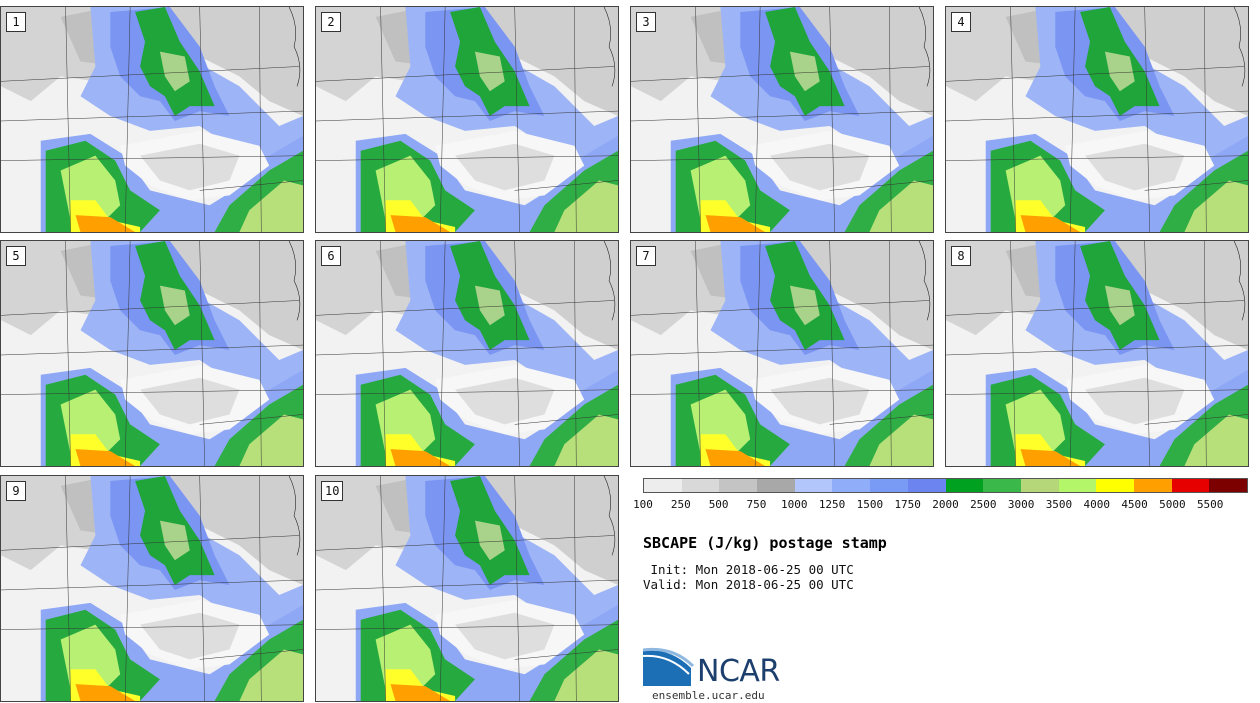 The image size is (1260, 703). I want to click on member-label: 4, so click(961, 22).